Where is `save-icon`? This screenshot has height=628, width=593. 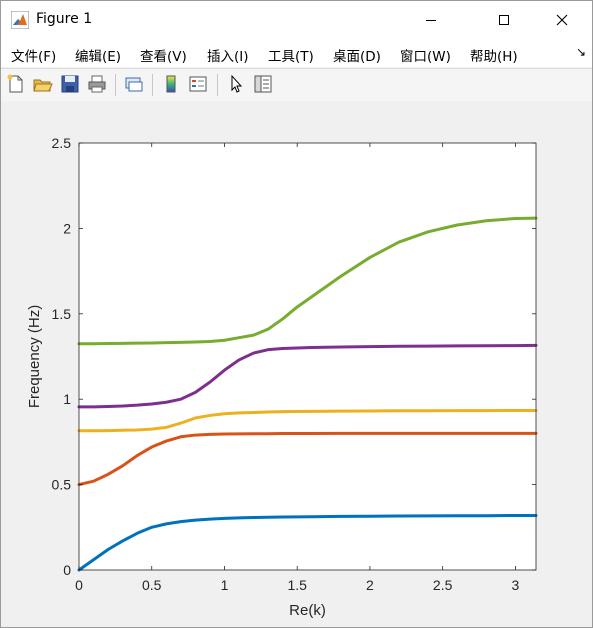
save-icon is located at coordinates (70, 84).